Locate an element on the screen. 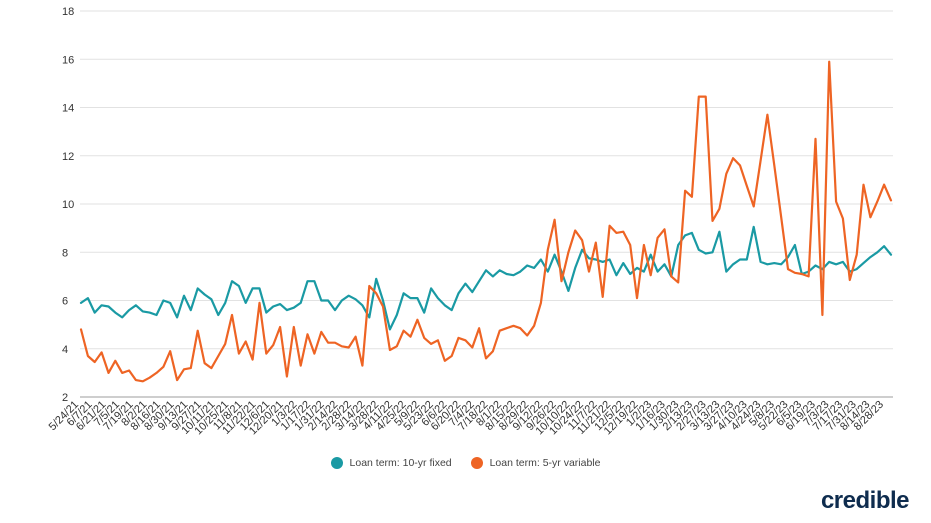  y-tick-label: 18 is located at coordinates (68, 12).